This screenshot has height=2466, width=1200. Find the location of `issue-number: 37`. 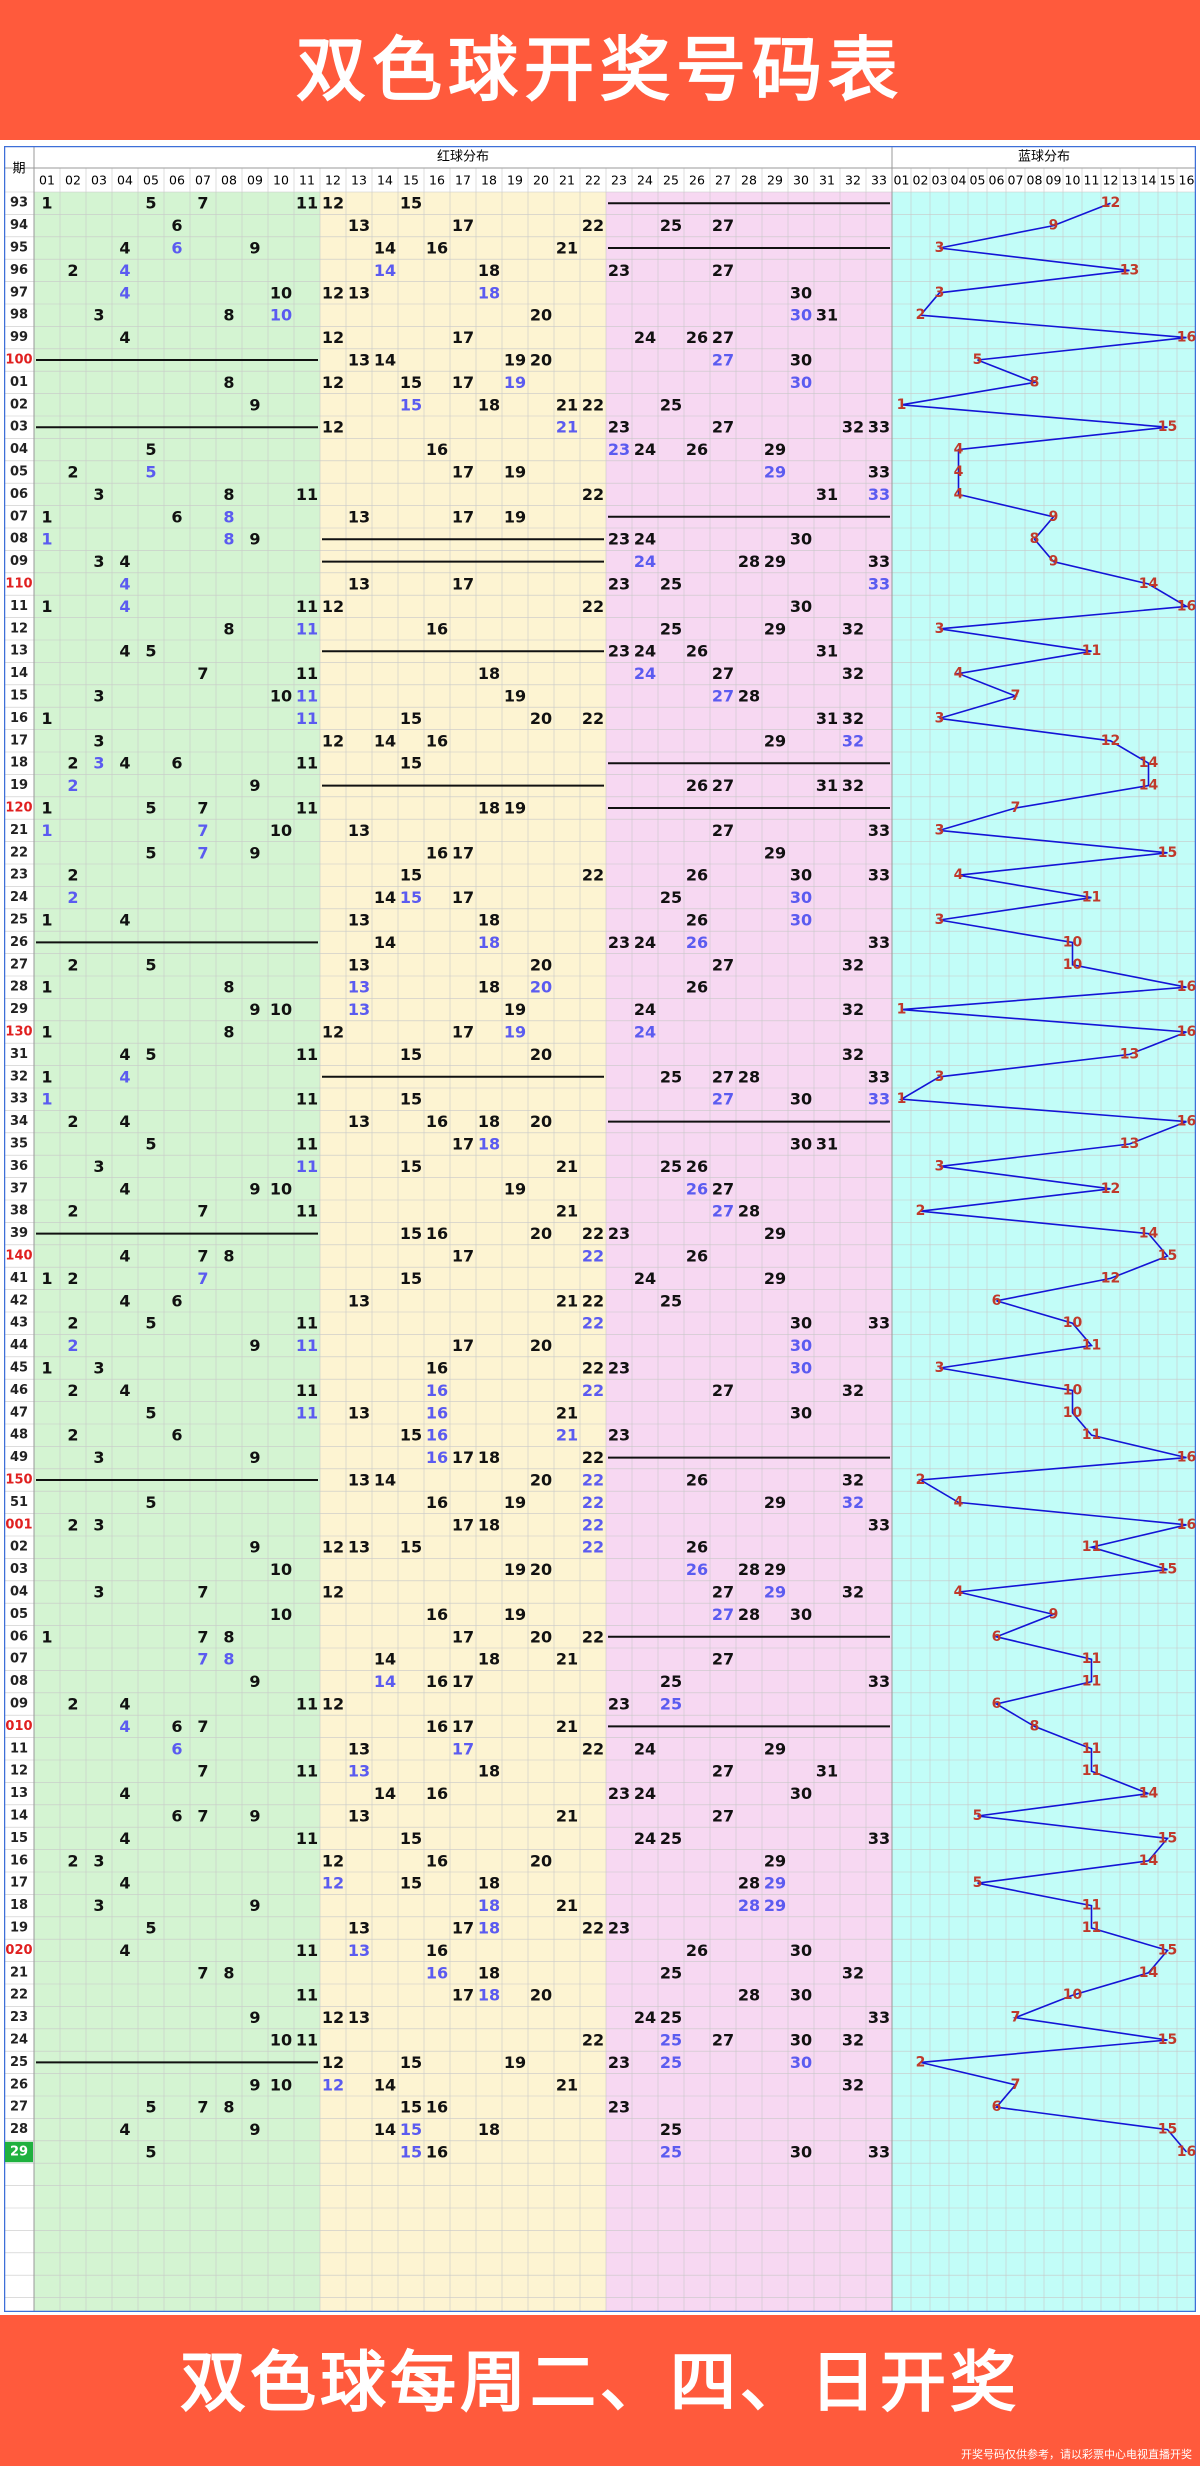

issue-number: 37 is located at coordinates (19, 1188).